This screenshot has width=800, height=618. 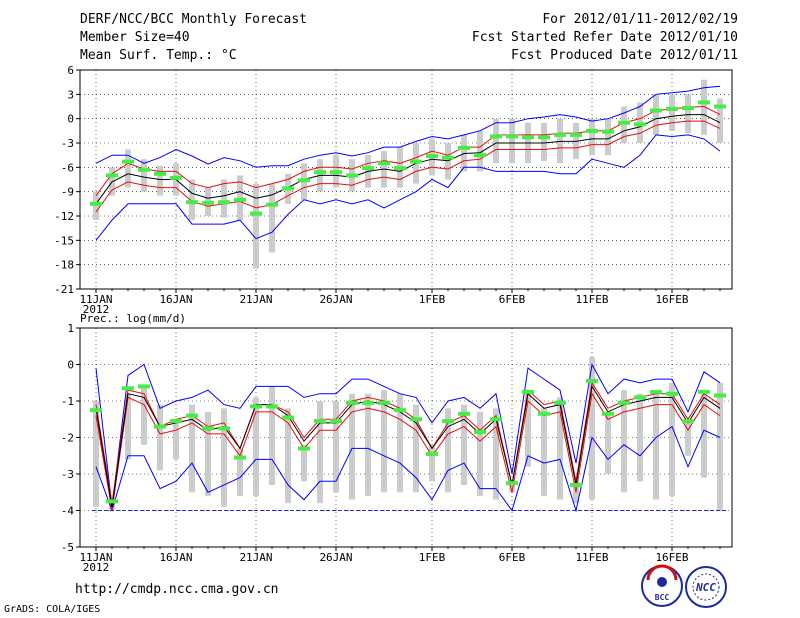 I want to click on variable-label: Mean Surf. Temp.: °C, so click(x=158, y=55).